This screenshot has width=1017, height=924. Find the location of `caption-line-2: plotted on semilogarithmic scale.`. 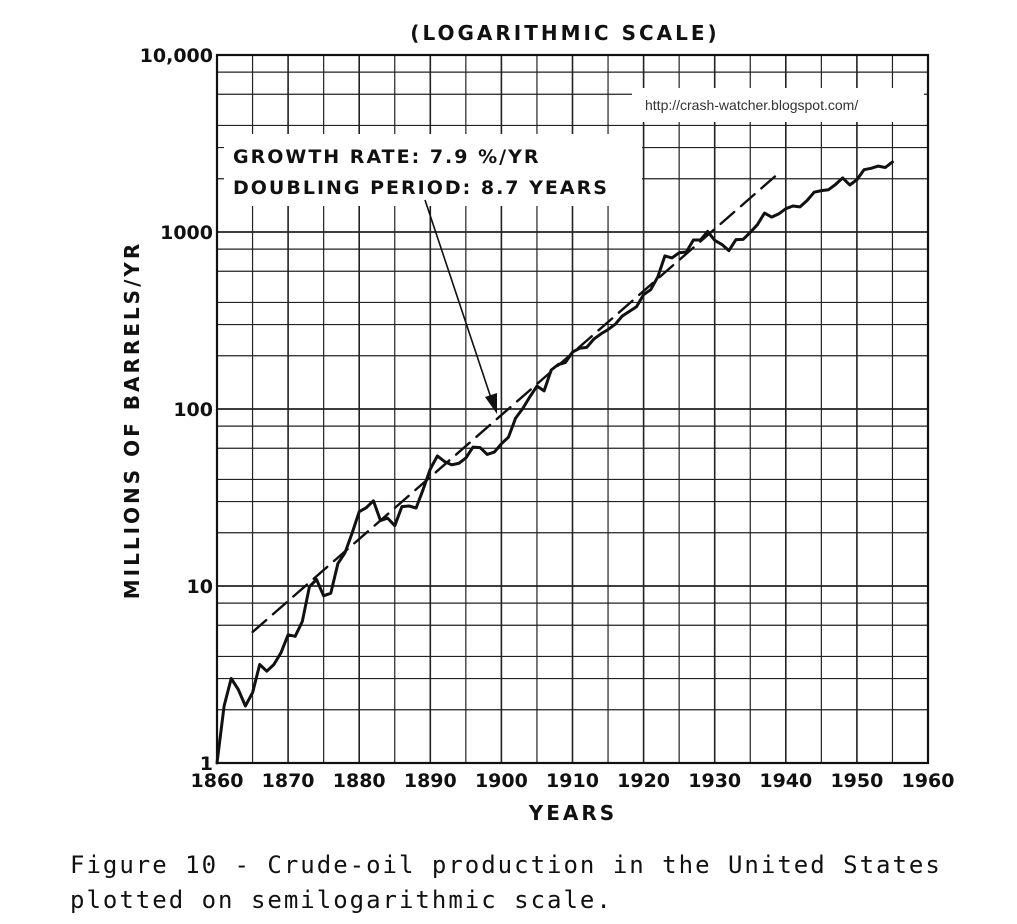

caption-line-2: plotted on semilogarithmic scale. is located at coordinates (341, 900).